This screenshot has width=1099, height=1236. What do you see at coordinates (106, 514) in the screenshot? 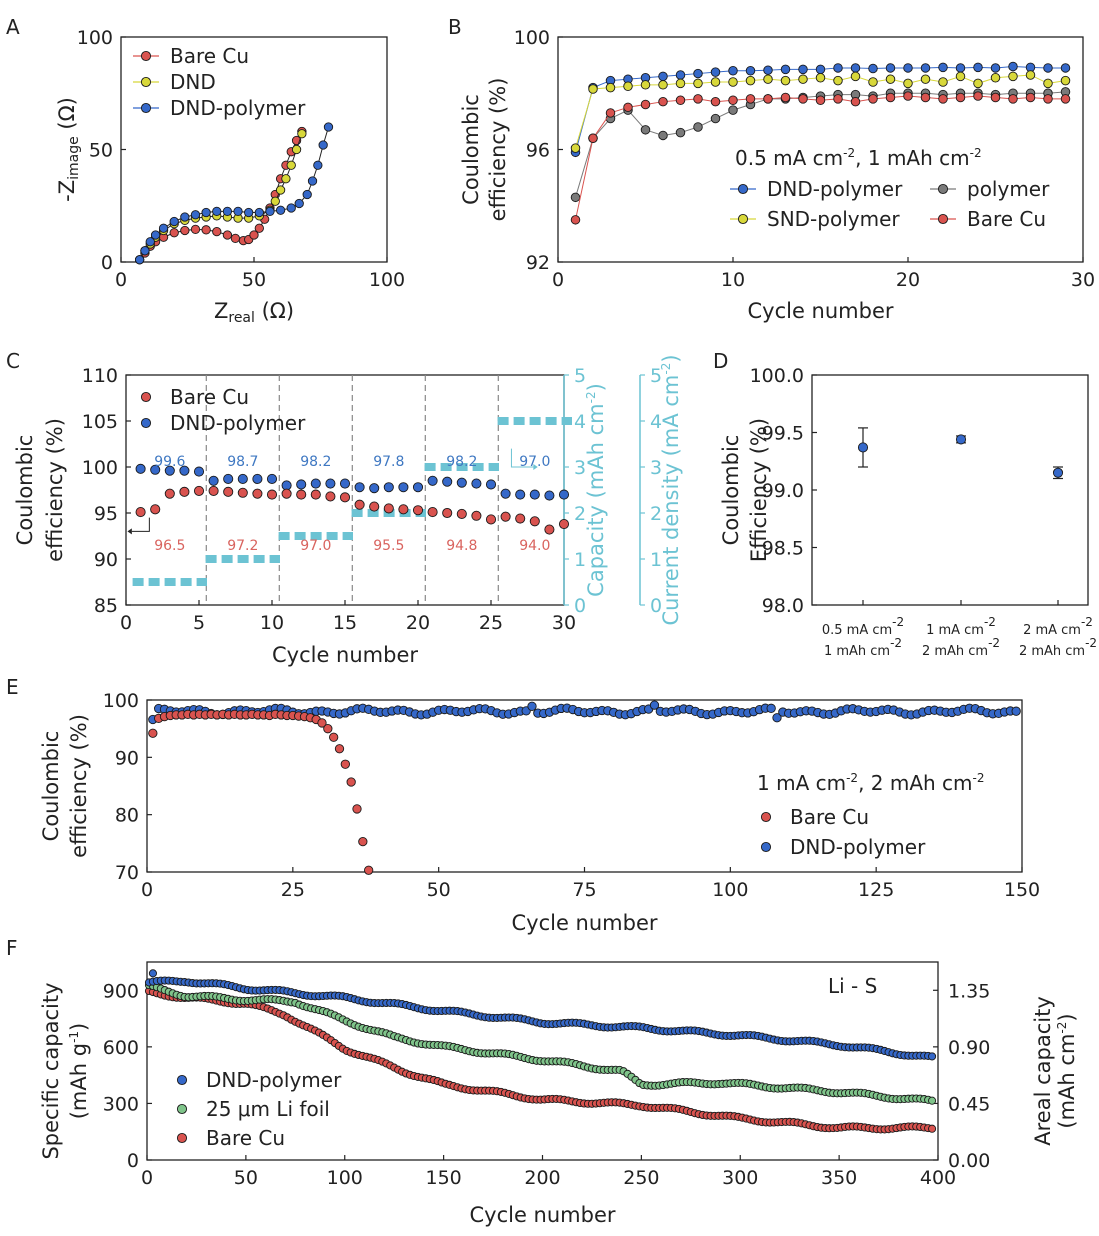
I see `y-tick-label: 95` at bounding box center [106, 514].